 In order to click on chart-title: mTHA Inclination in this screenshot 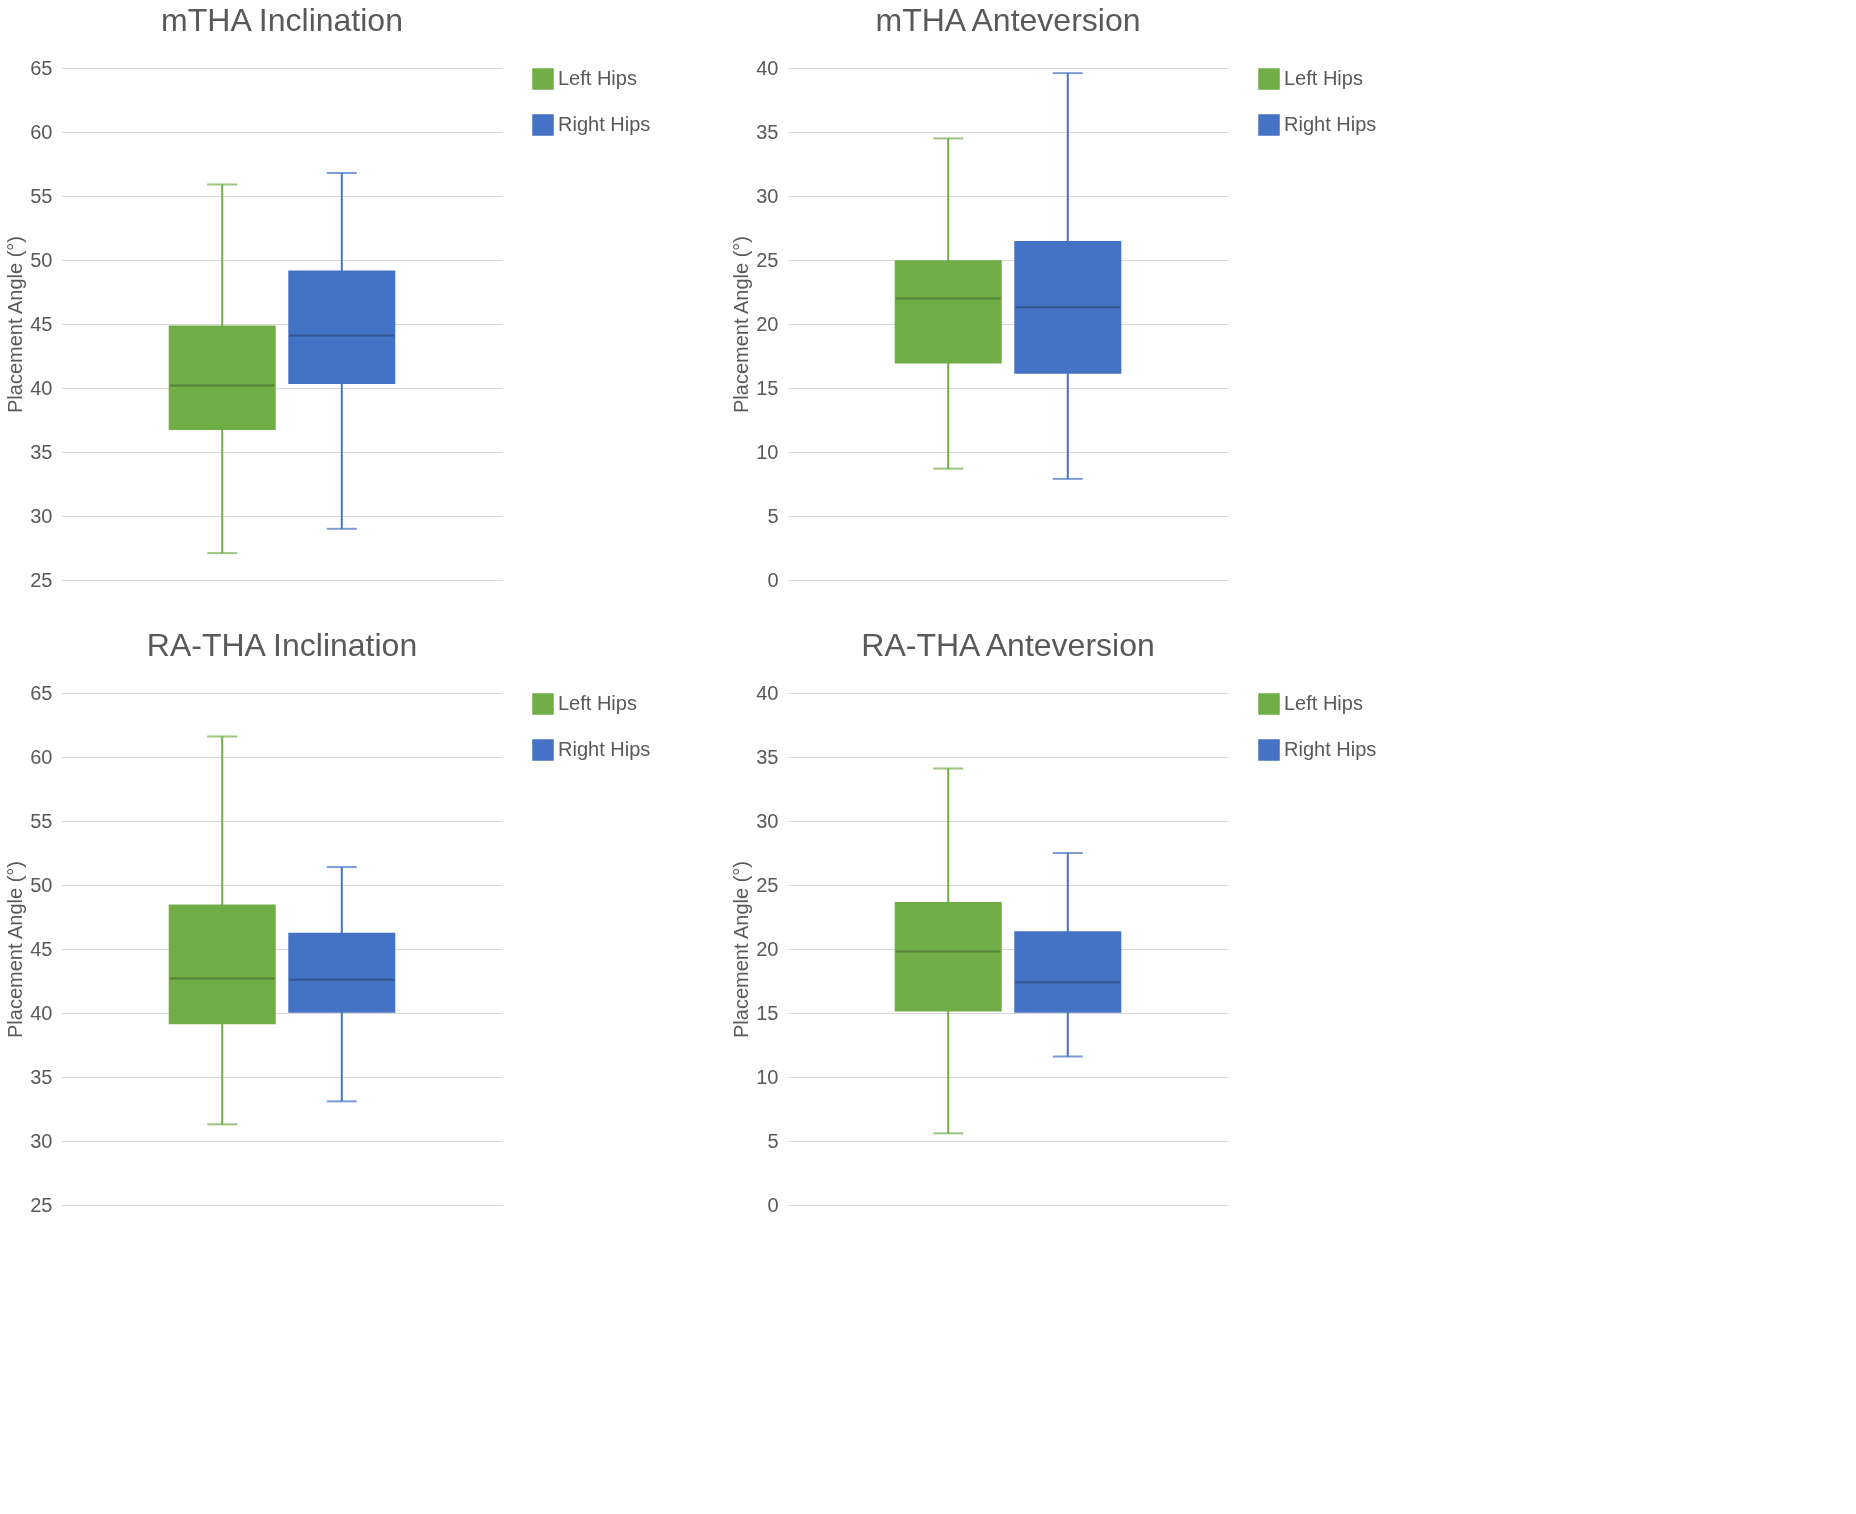, I will do `click(282, 20)`.